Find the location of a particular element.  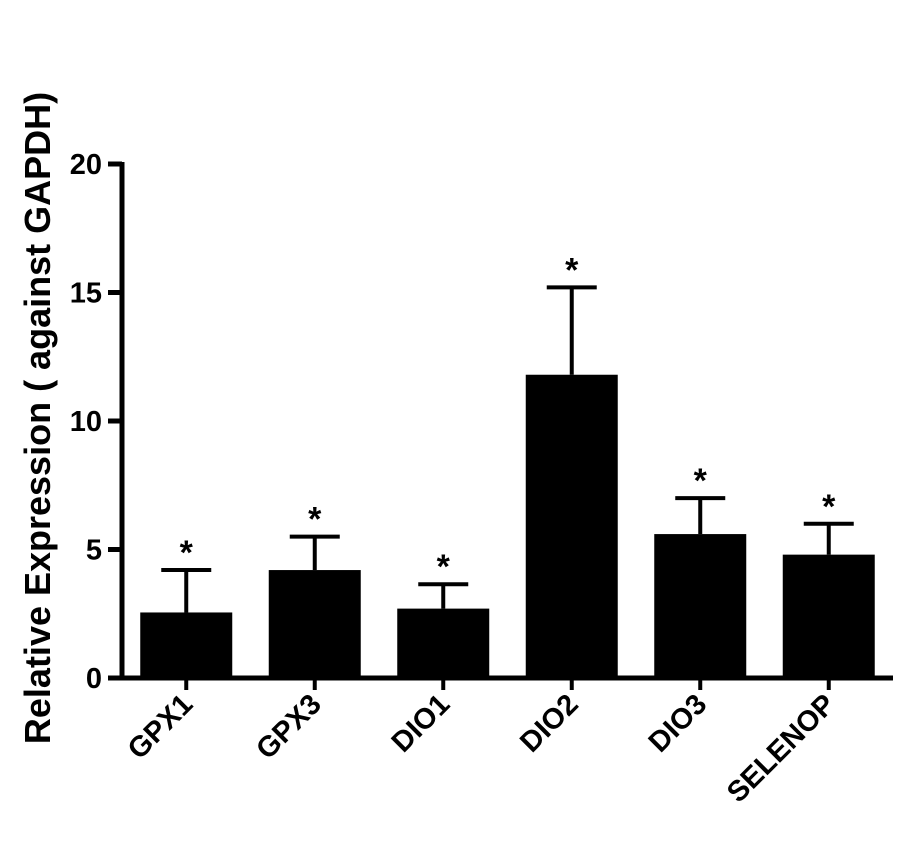

y-tick-label: 15 is located at coordinates (86, 294).